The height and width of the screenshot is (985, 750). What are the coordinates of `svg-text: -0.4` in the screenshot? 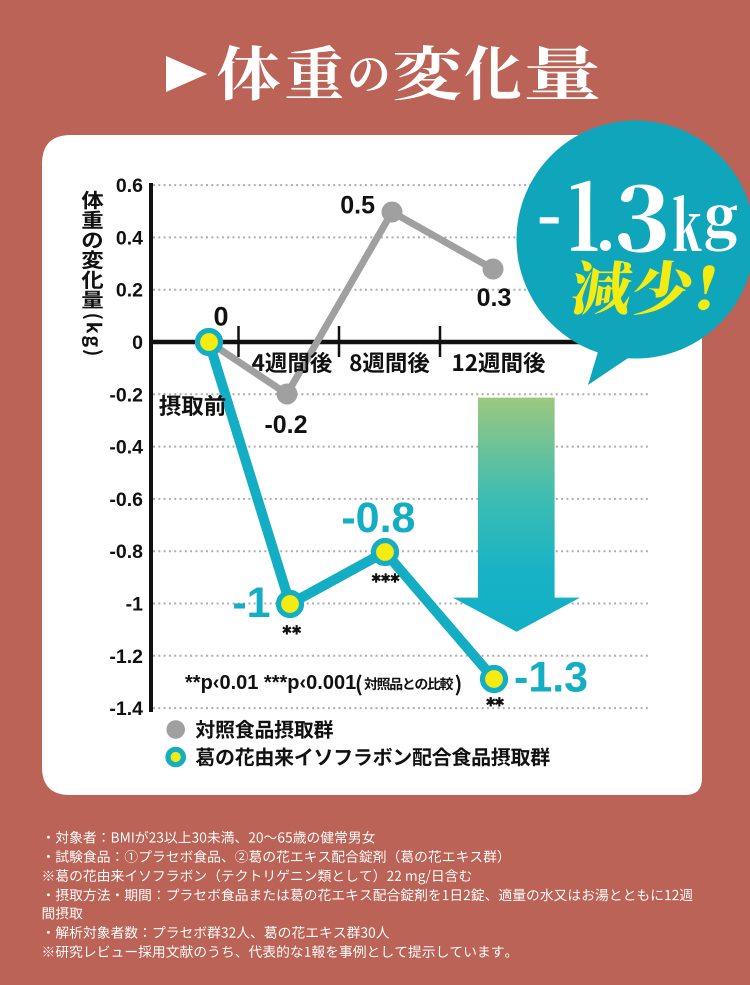 It's located at (126, 448).